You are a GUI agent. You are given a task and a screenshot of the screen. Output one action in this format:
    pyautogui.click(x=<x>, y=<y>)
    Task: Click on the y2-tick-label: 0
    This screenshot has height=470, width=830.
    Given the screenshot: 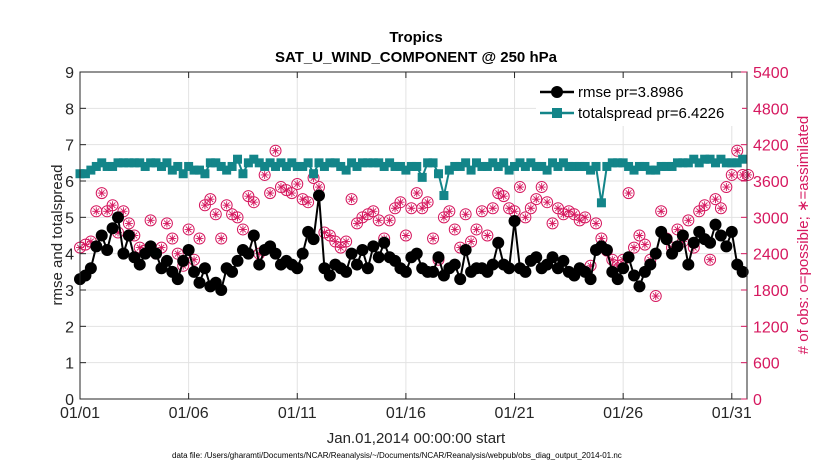 What is the action you would take?
    pyautogui.click(x=757, y=400)
    